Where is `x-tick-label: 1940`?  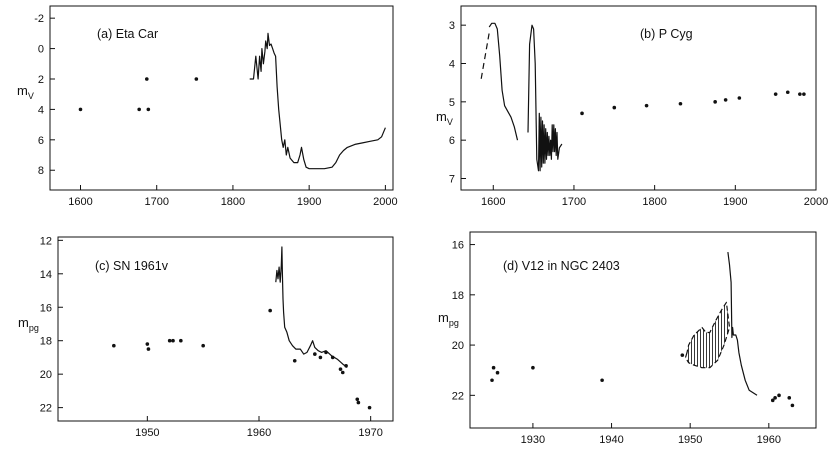 x-tick-label: 1940 is located at coordinates (611, 440).